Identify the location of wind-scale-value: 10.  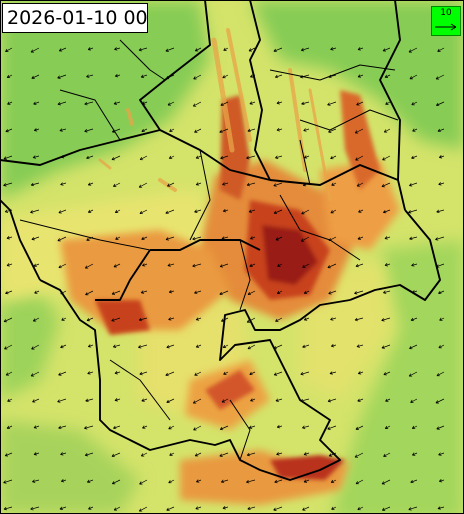
(446, 13).